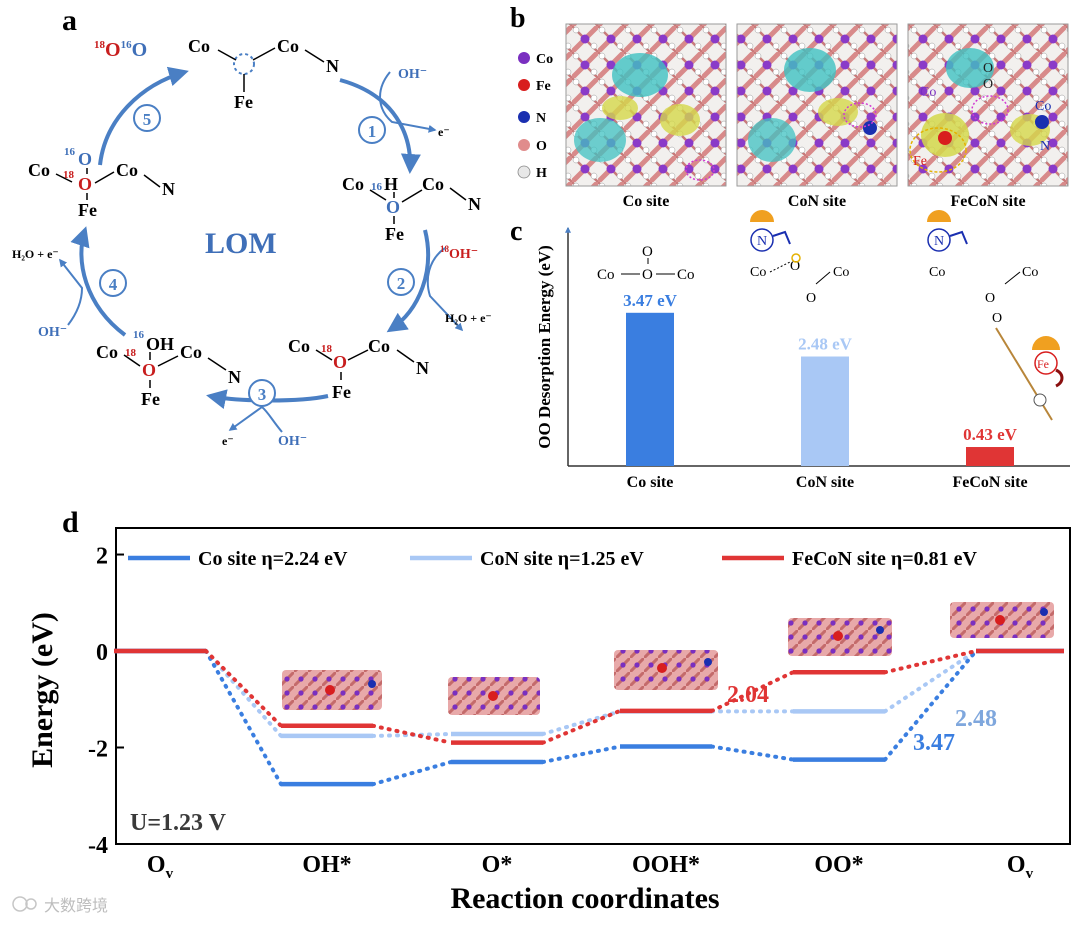  Describe the element at coordinates (292, 441) in the screenshot. I see `step3-input: OH⁻` at that location.